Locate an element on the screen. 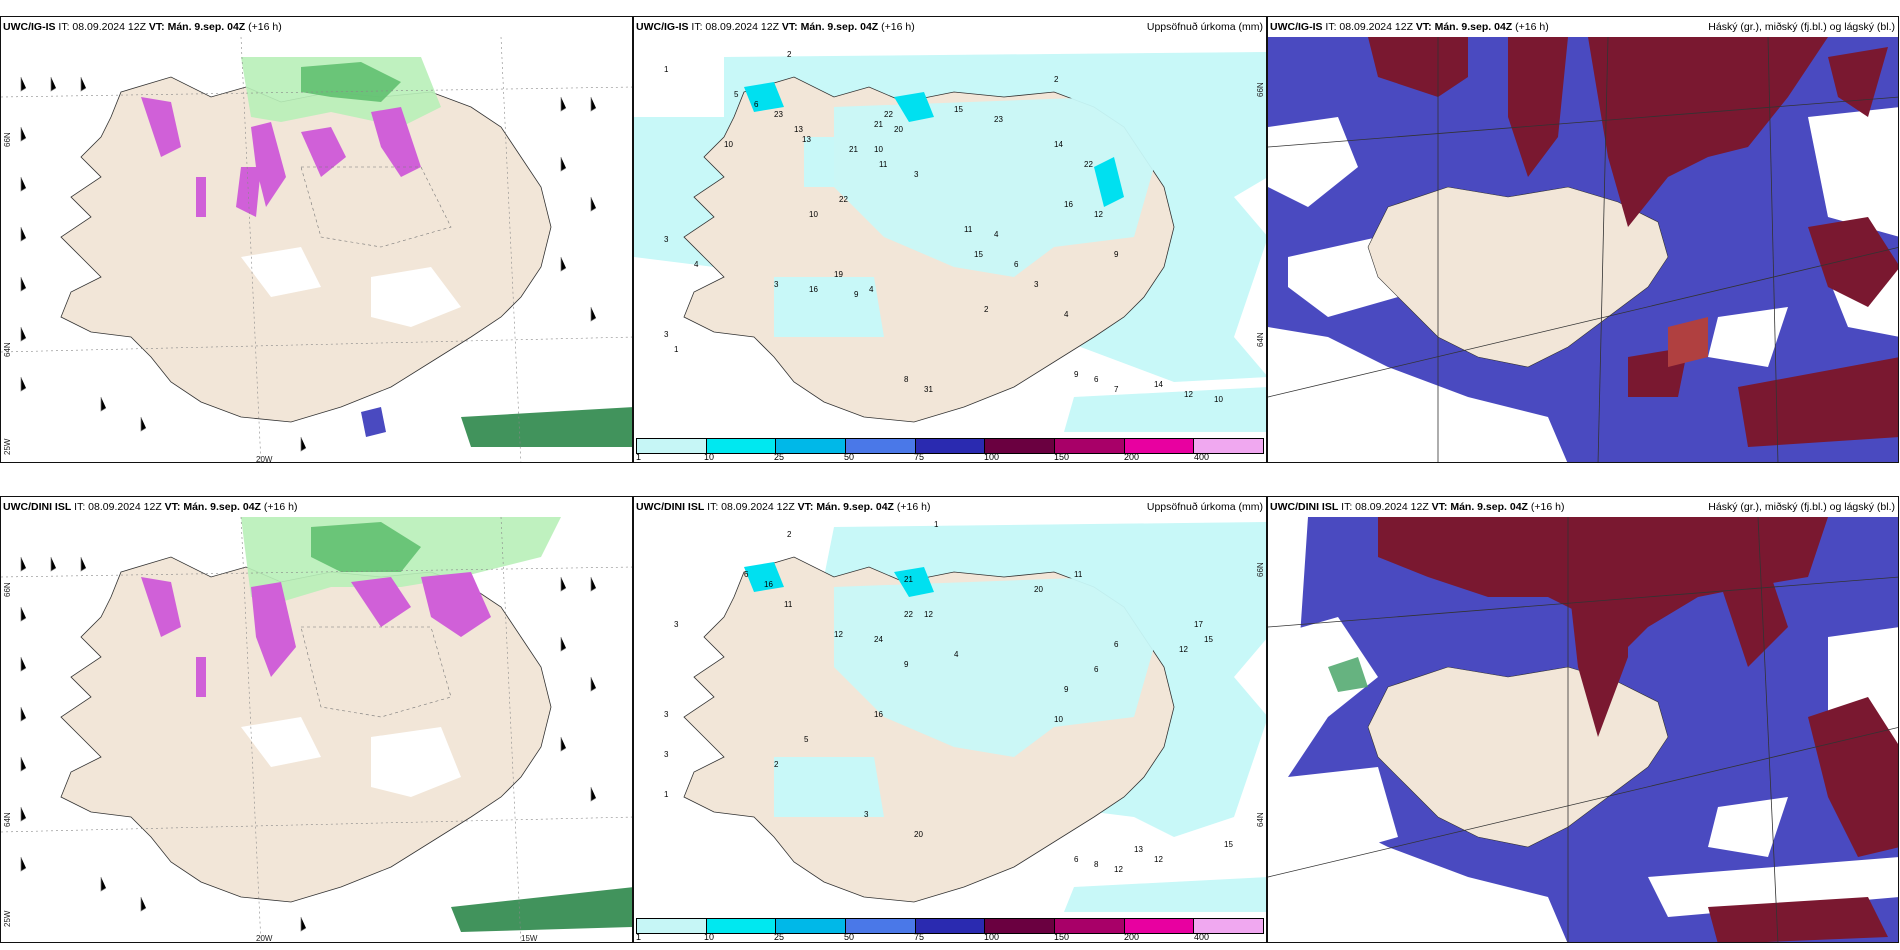  colorbar-tick: 75 is located at coordinates (919, 937).